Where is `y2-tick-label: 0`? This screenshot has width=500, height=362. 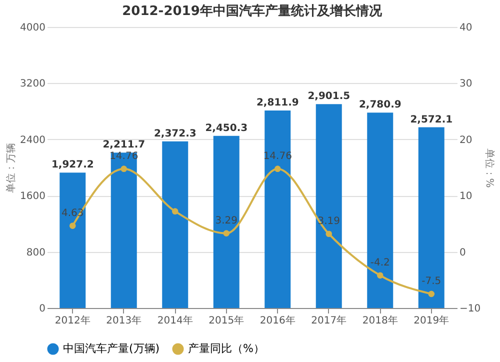
y2-tick-label: 0 is located at coordinates (463, 252).